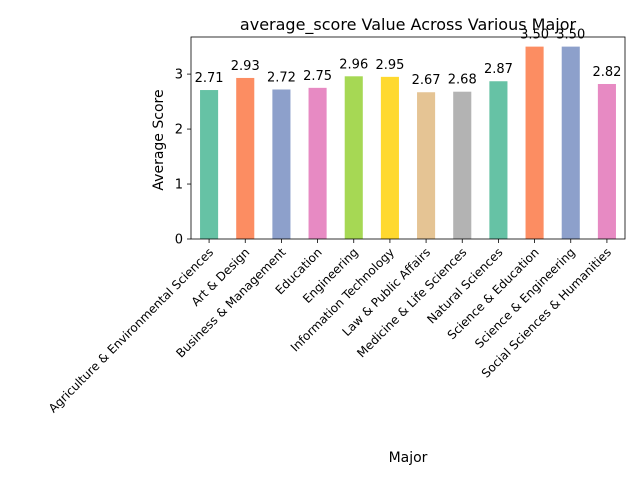  What do you see at coordinates (426, 80) in the screenshot?
I see `bar-value-label: 2.67` at bounding box center [426, 80].